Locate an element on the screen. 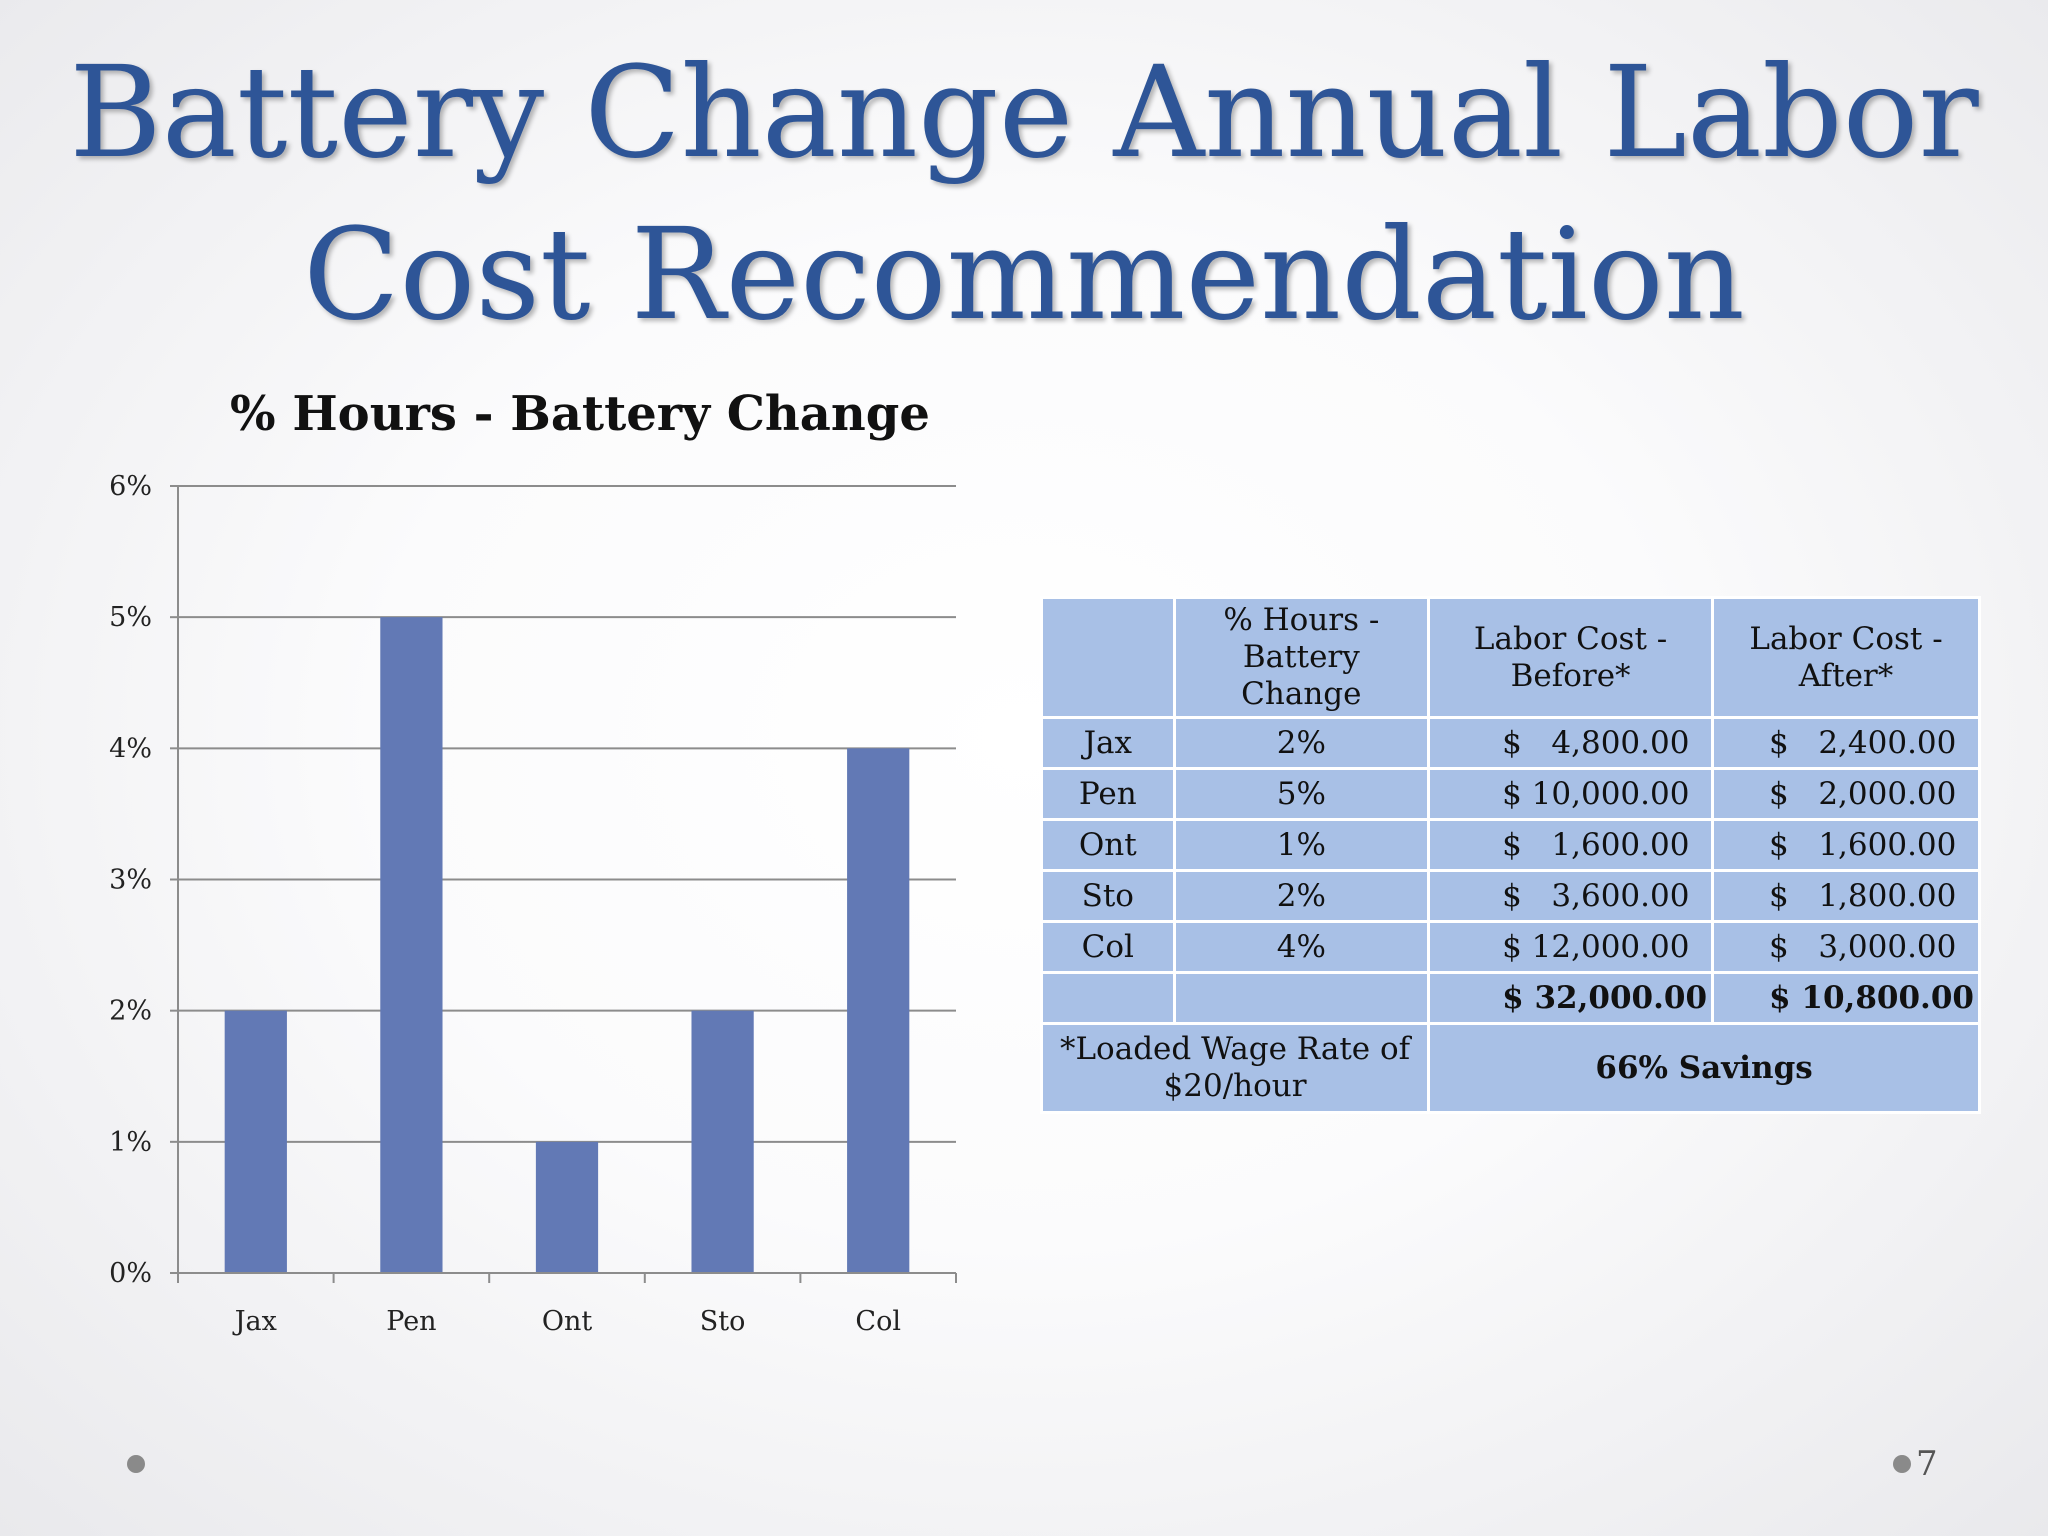 The image size is (2048, 1536). table-row: Sto 2% $ 3,600.00 $ 1,800.00 is located at coordinates (1510, 896).